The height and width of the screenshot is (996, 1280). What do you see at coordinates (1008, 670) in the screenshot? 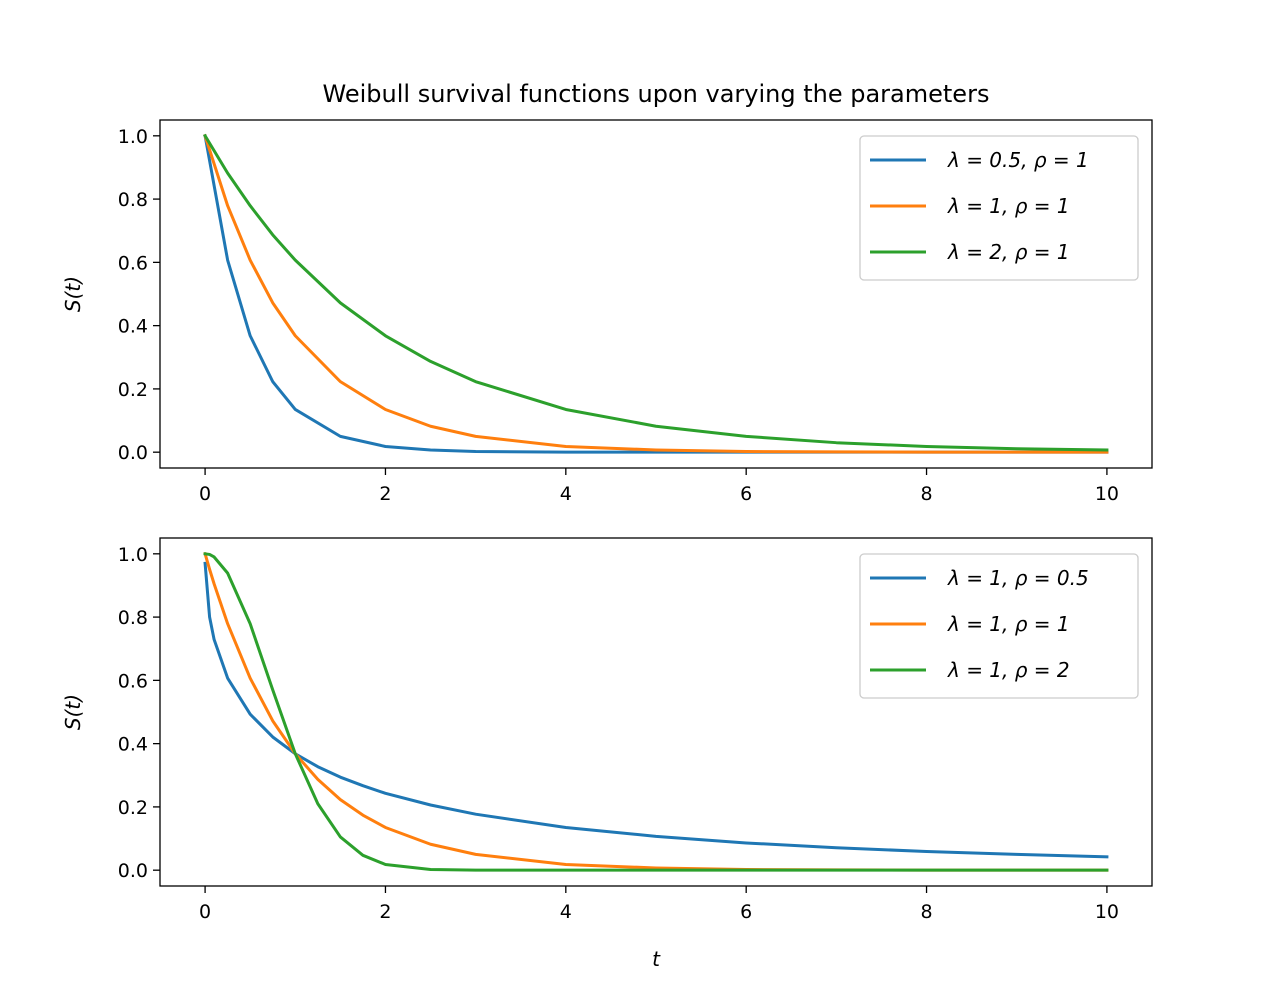
I see `legend-label: λ = 1, ρ = 2` at bounding box center [1008, 670].